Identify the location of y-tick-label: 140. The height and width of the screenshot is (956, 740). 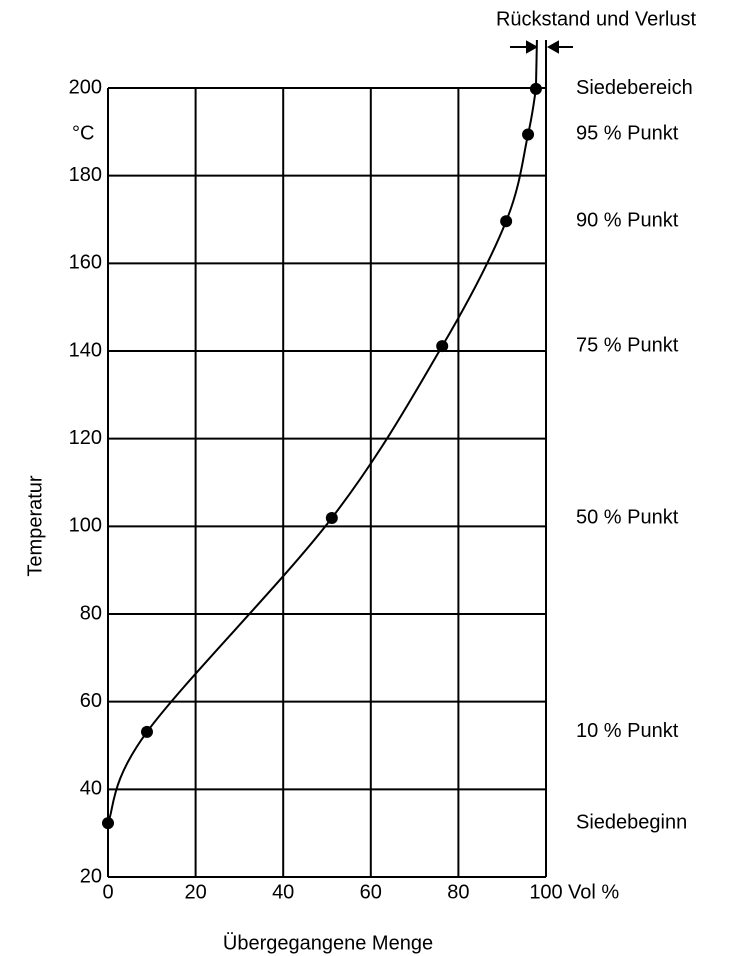
(85, 350).